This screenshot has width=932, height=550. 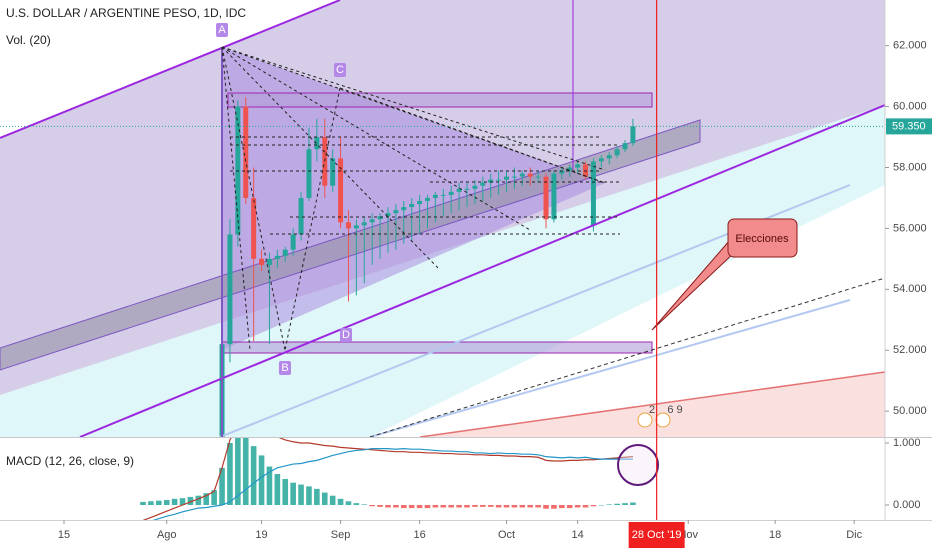 I want to click on event-badge-text: 2, so click(x=652, y=410).